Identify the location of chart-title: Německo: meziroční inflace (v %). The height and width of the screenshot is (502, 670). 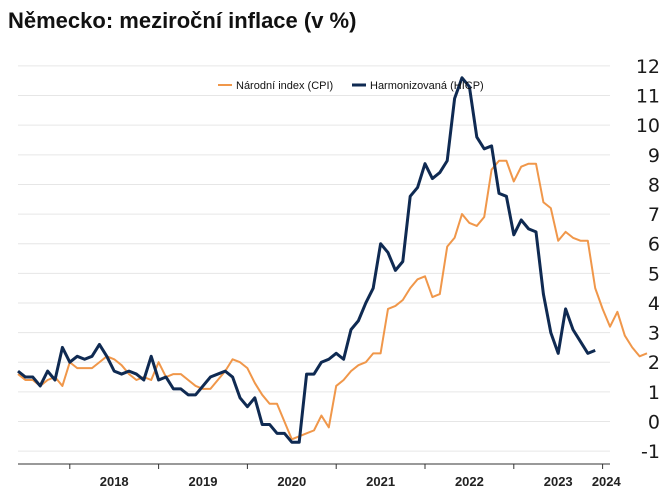
(182, 20).